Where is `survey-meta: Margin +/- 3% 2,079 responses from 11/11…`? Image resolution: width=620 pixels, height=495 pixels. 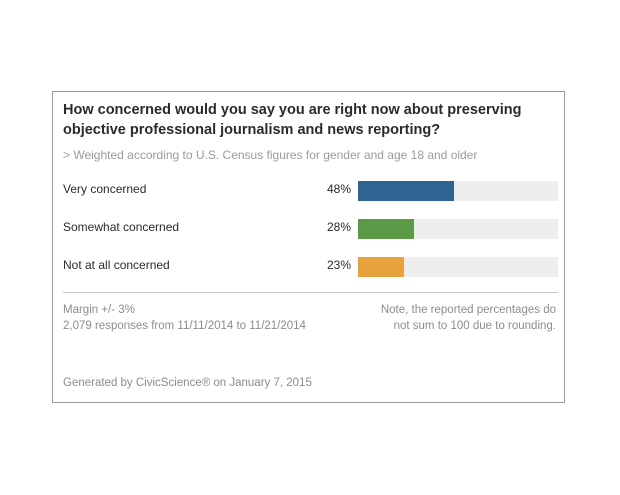
survey-meta: Margin +/- 3% 2,079 responses from 11/11… is located at coordinates (184, 318).